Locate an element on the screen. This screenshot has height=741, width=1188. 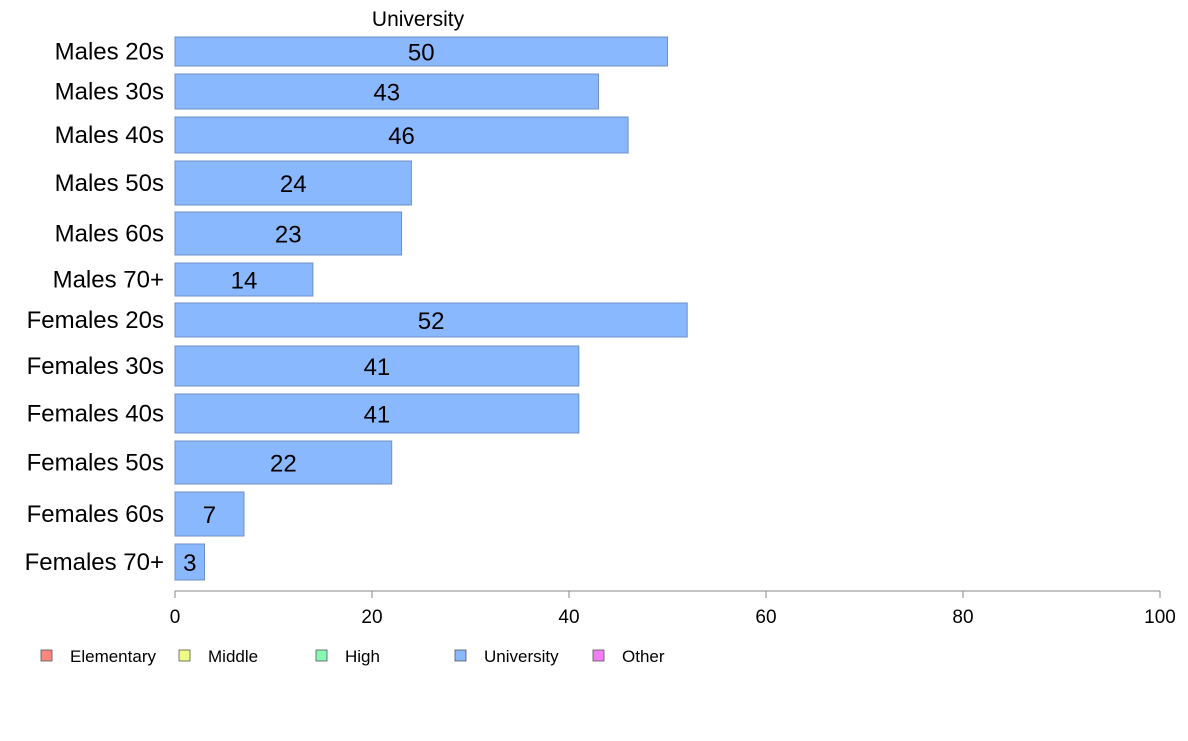
legend-label: Middle is located at coordinates (233, 656).